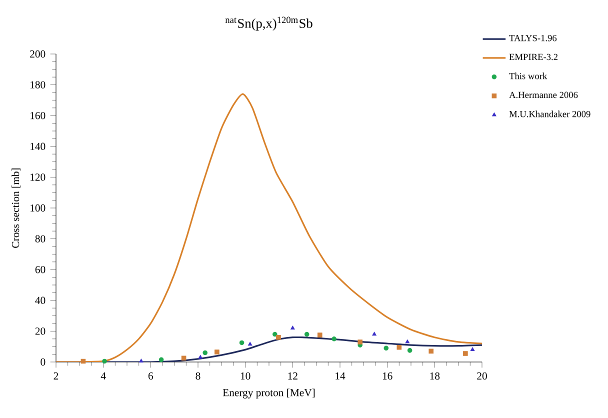 This screenshot has width=608, height=418. Describe the element at coordinates (533, 57) in the screenshot. I see `legend-label: EMPIRE-3.2` at that location.